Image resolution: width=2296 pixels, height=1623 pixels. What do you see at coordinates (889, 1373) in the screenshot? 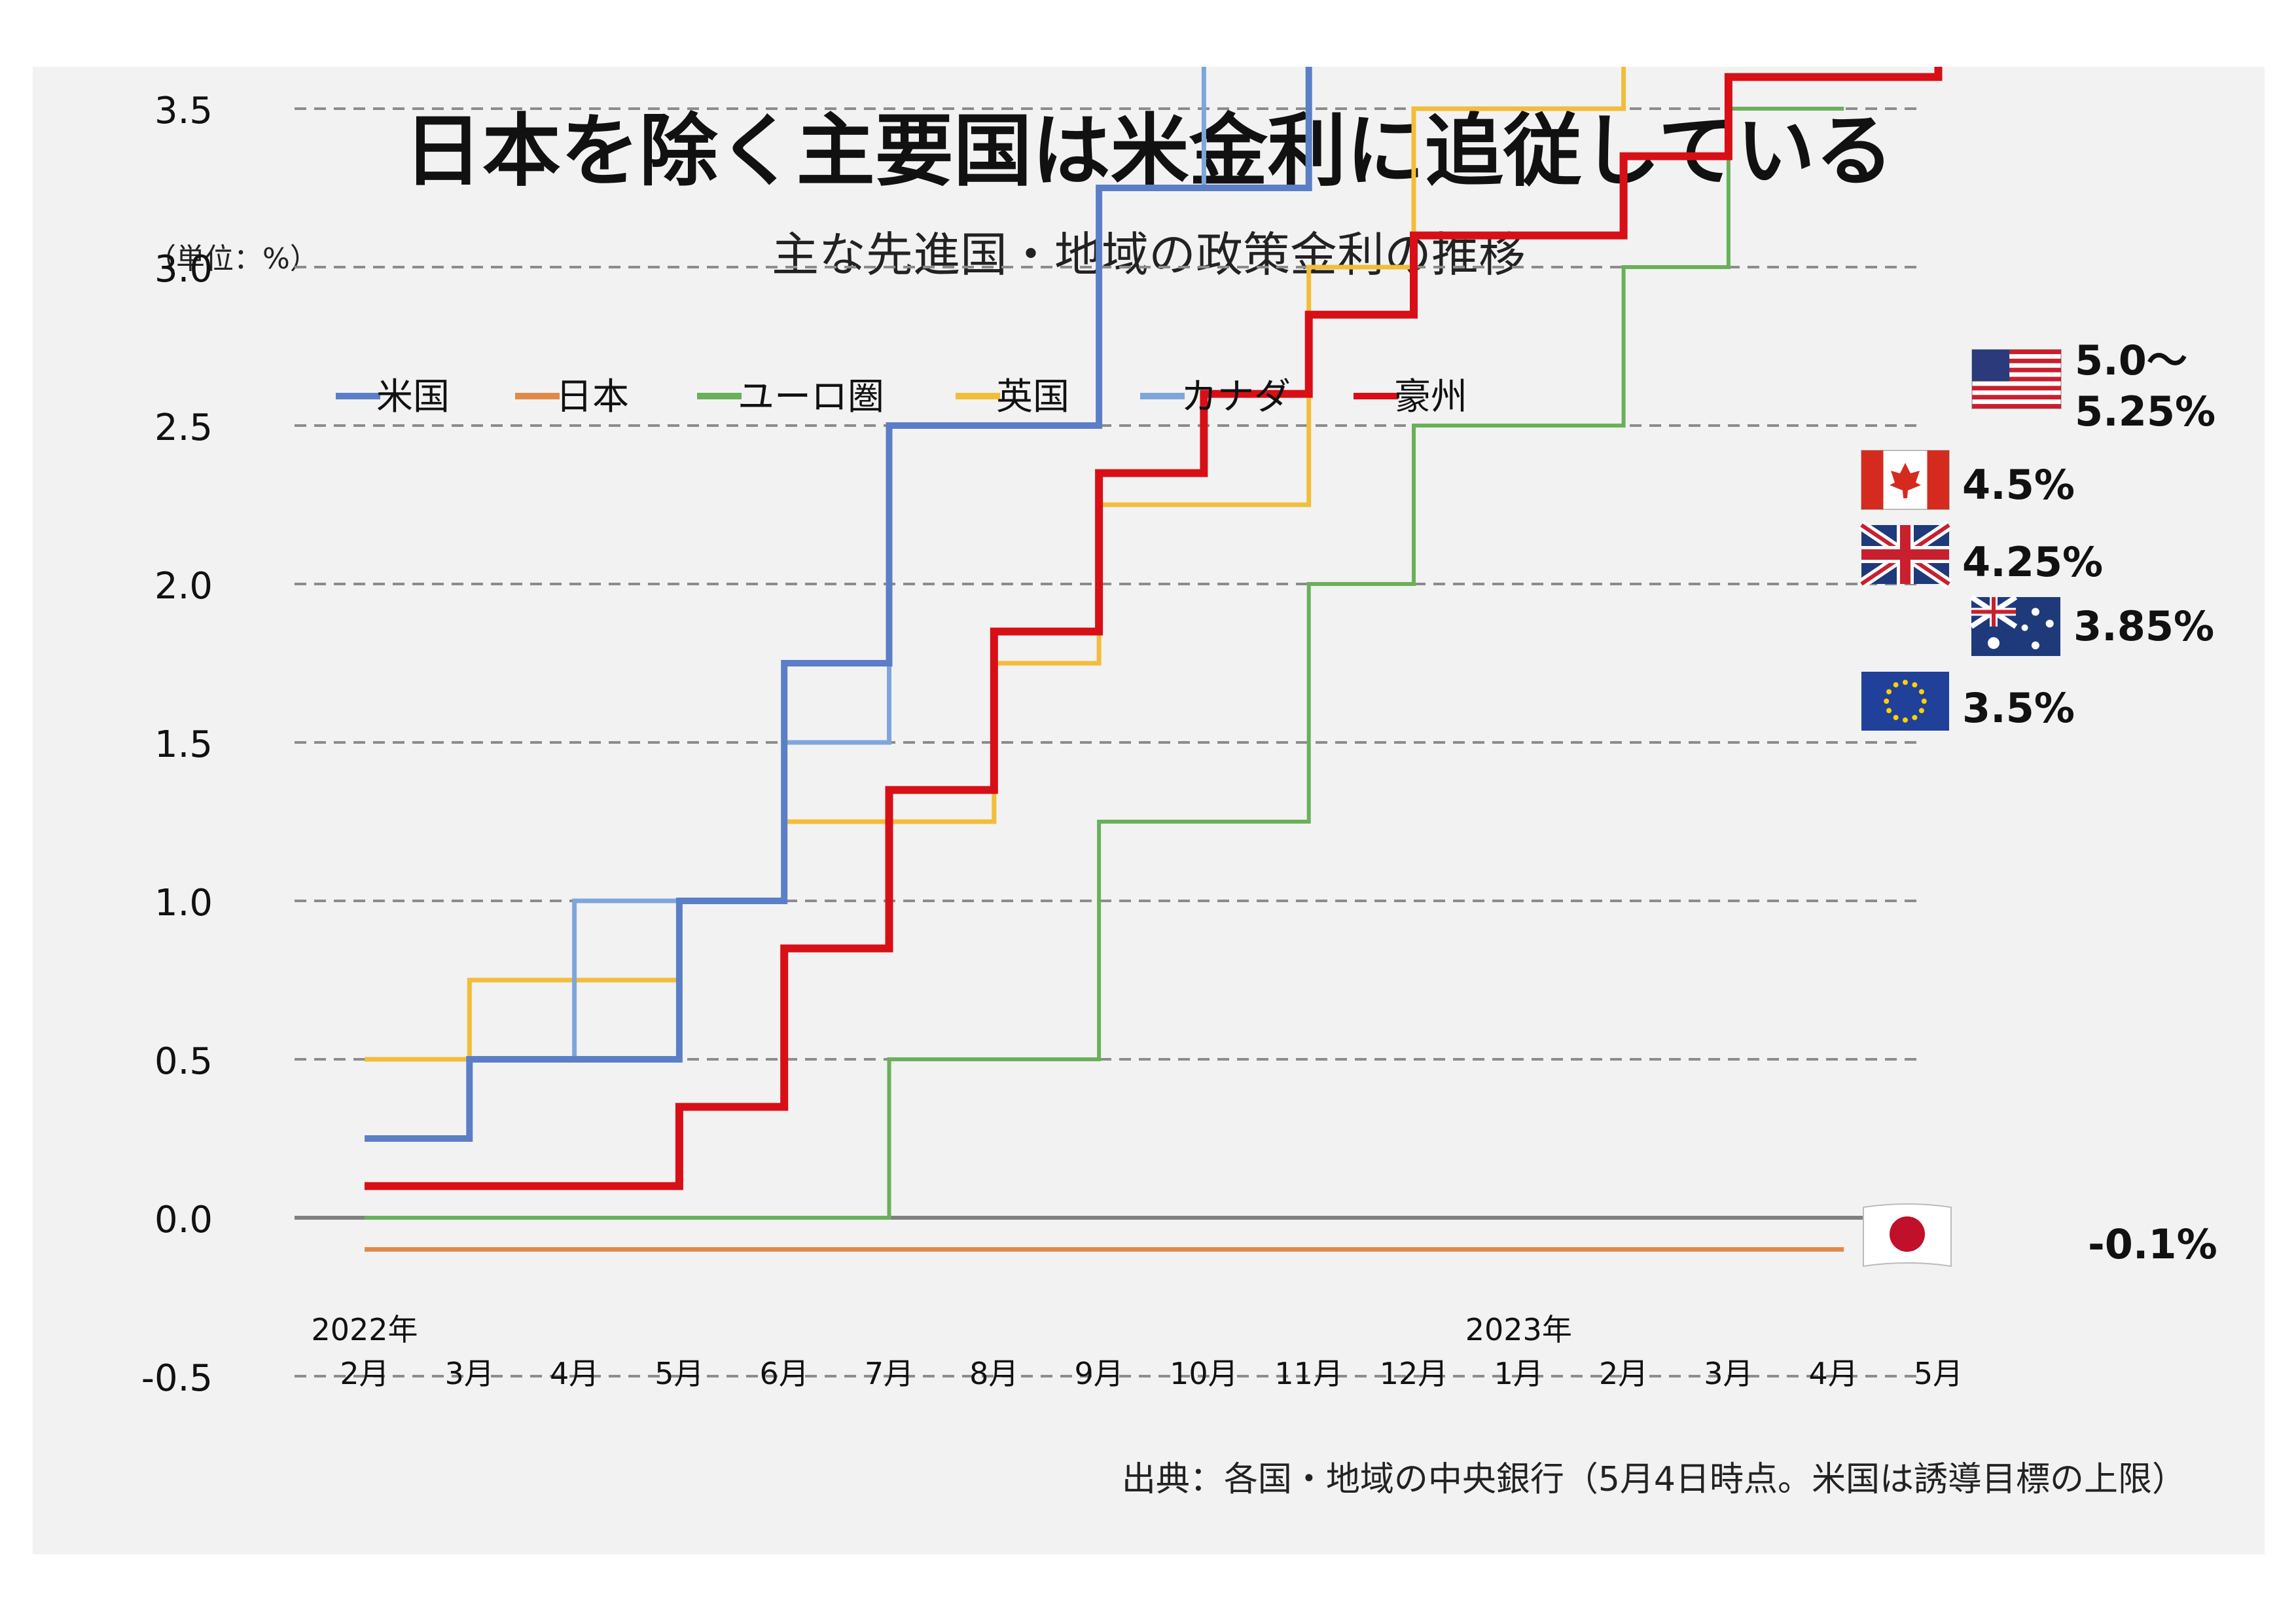
I see `x-tick-label: 7月` at bounding box center [889, 1373].